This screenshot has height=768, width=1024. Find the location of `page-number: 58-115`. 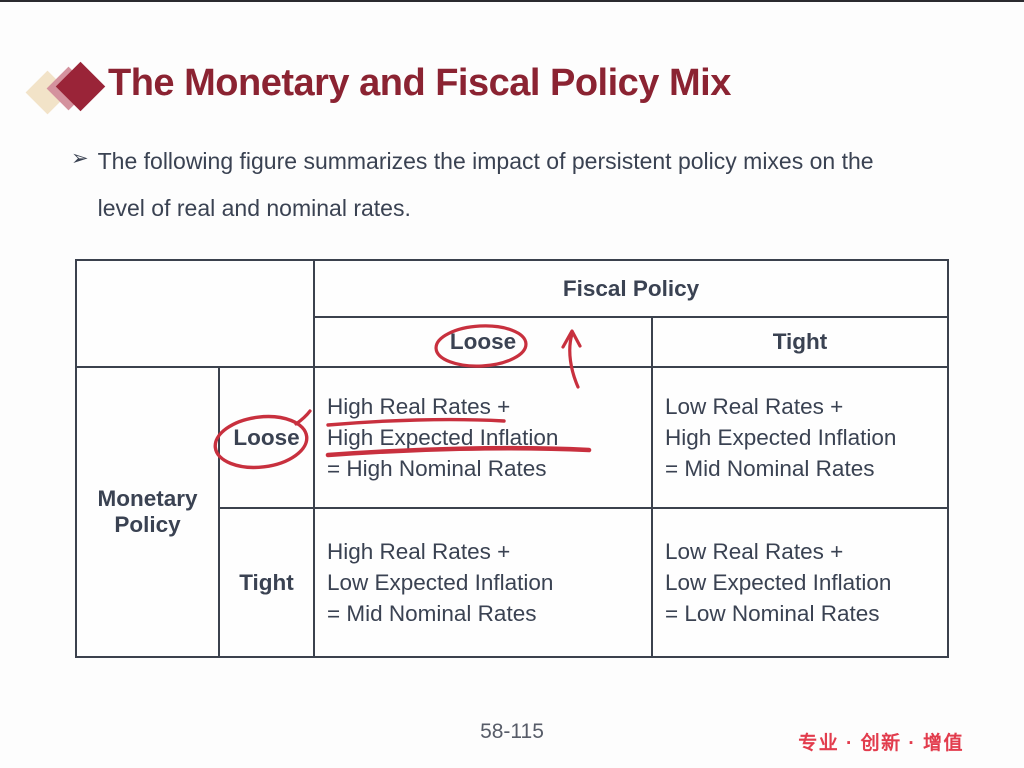

page-number: 58-115 is located at coordinates (512, 731).